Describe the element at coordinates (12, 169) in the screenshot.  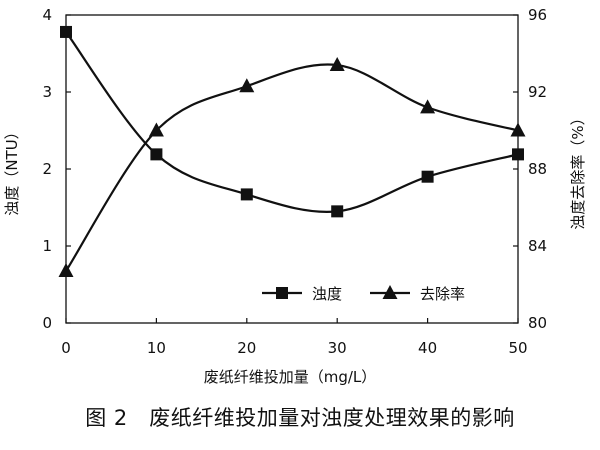
I see `left-y-axis-label: 浊度（NTU）` at that location.